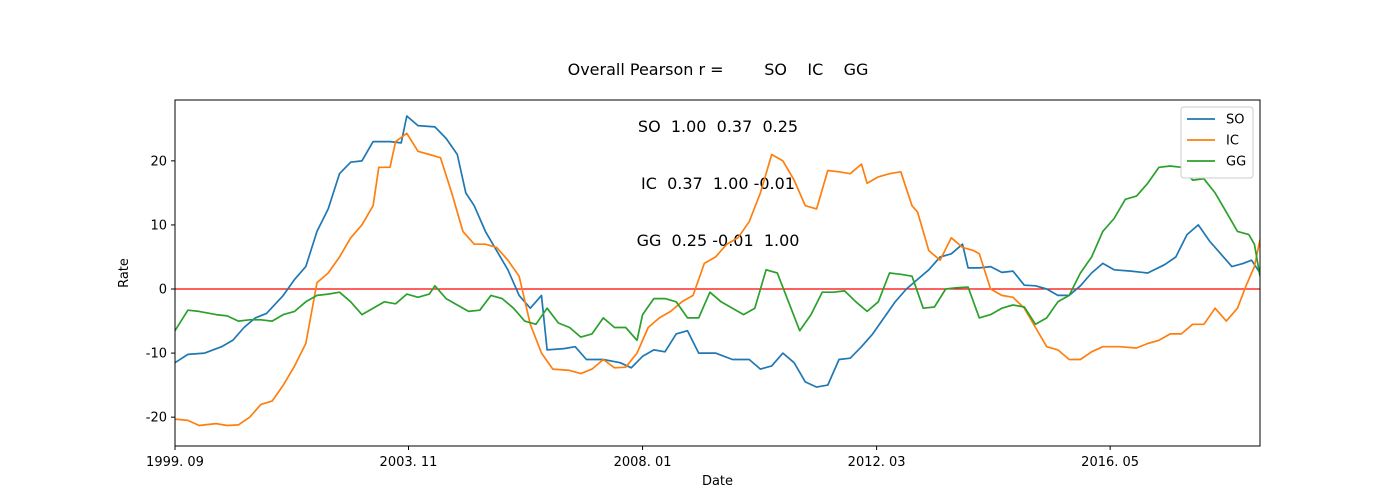  I want to click on y-tick-label: 10, so click(158, 225).